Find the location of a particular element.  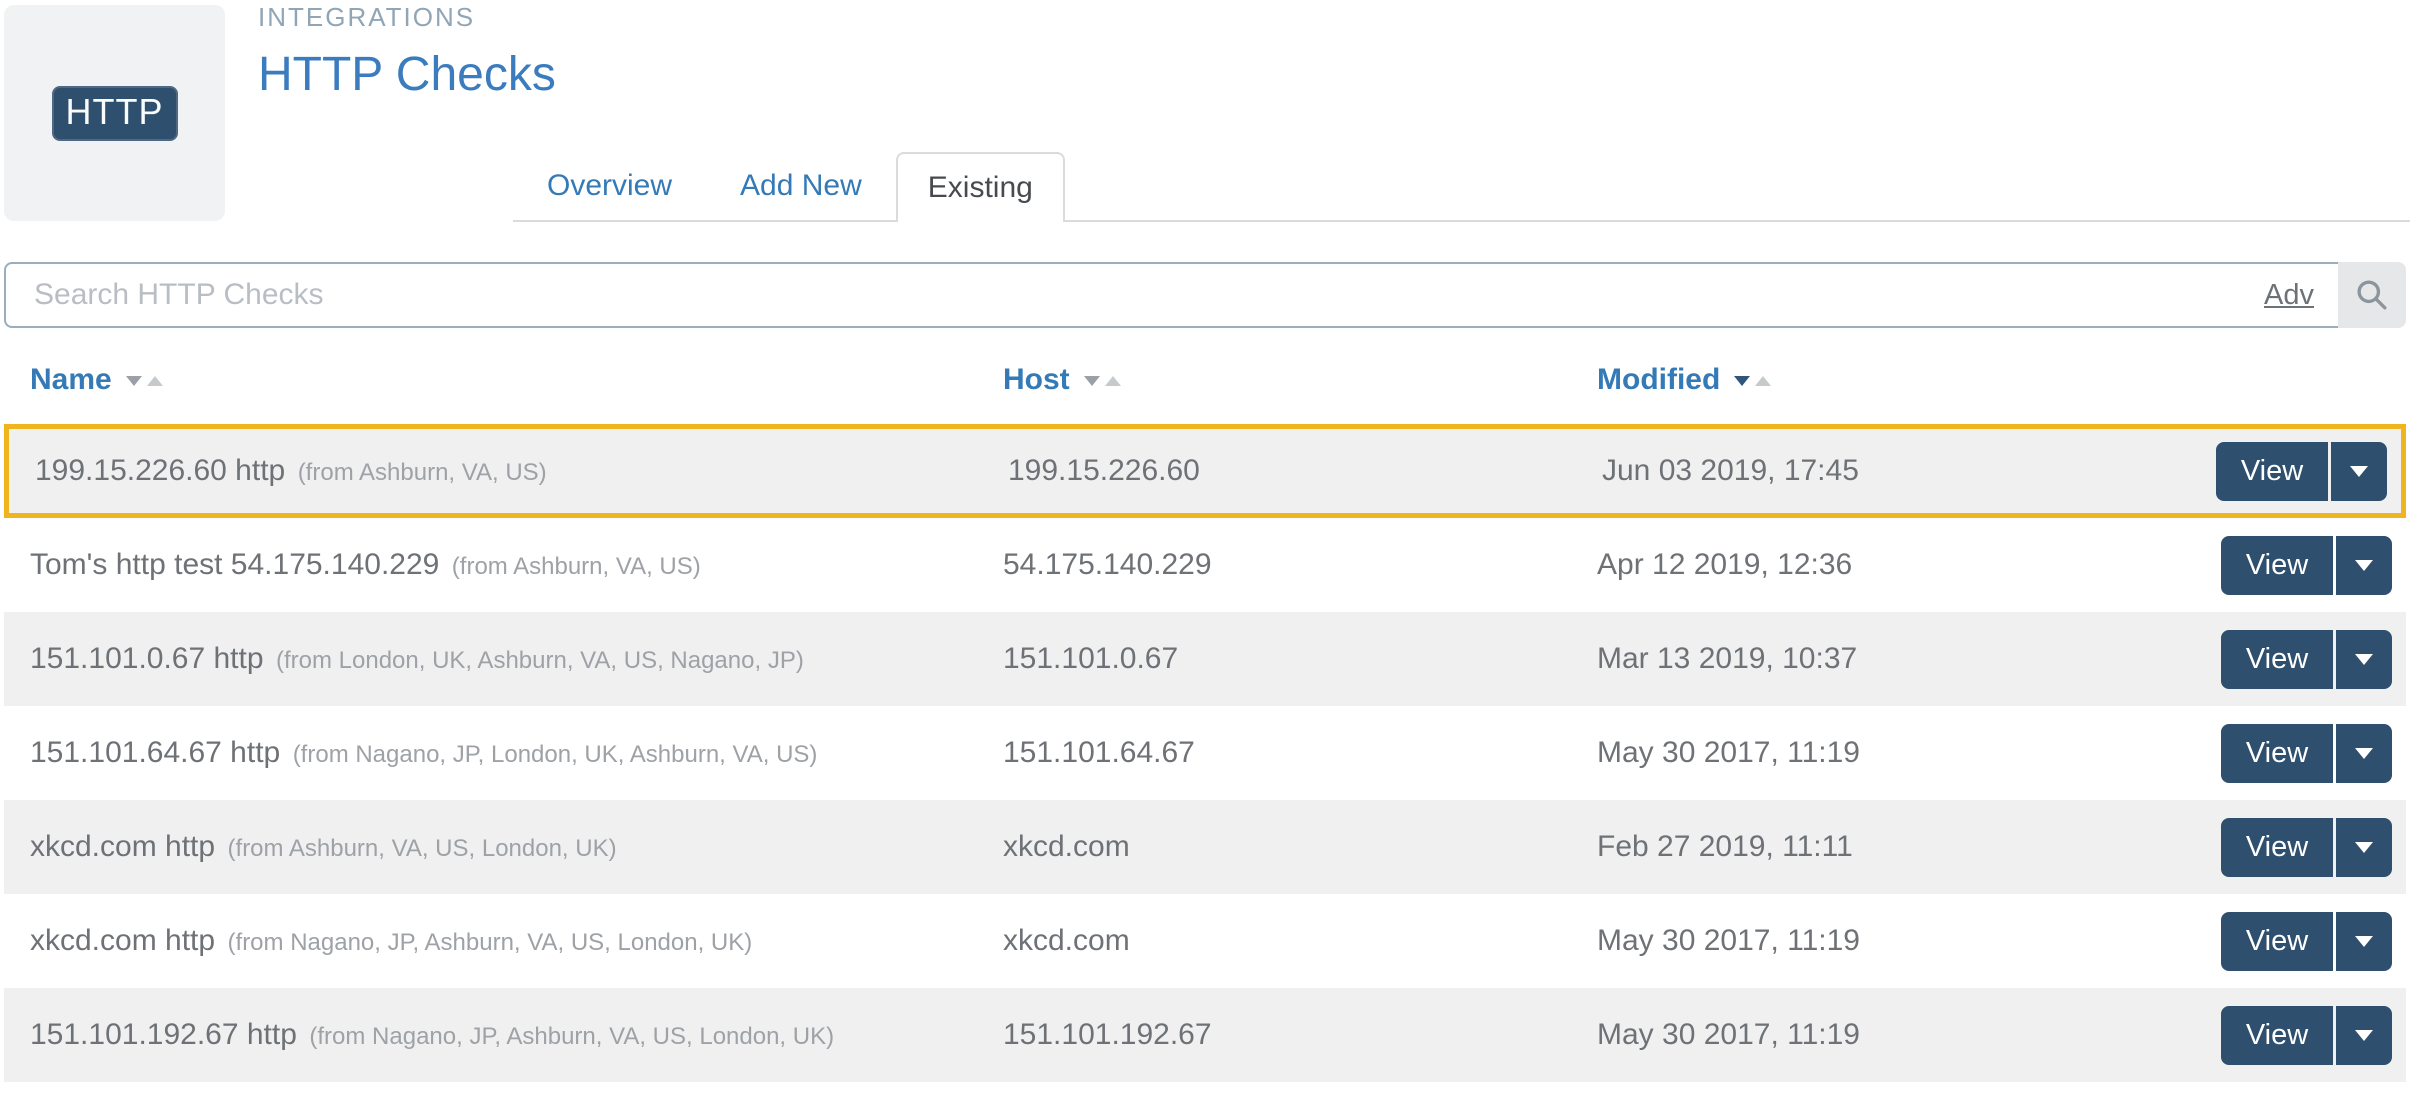

tab-existing: Existing is located at coordinates (980, 187).